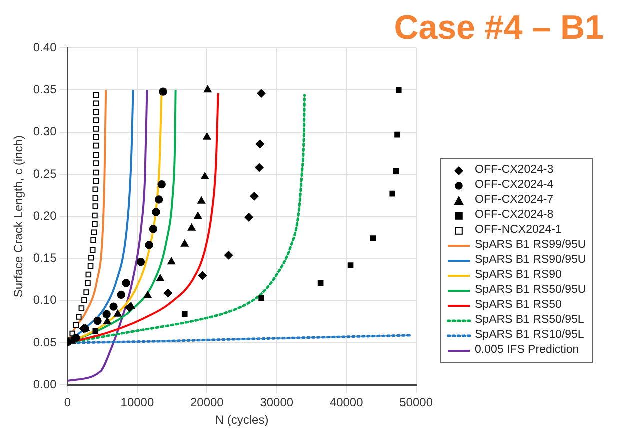 This screenshot has height=438, width=618. I want to click on legend-label: SpARS B1 RS50, so click(518, 305).